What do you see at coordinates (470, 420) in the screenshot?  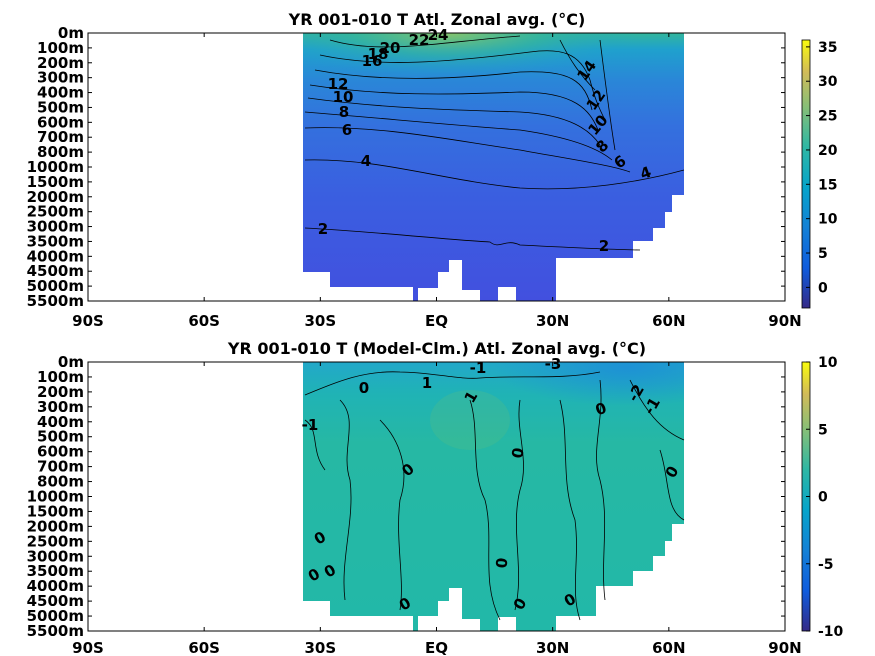 I see `warm-anomaly-region` at bounding box center [470, 420].